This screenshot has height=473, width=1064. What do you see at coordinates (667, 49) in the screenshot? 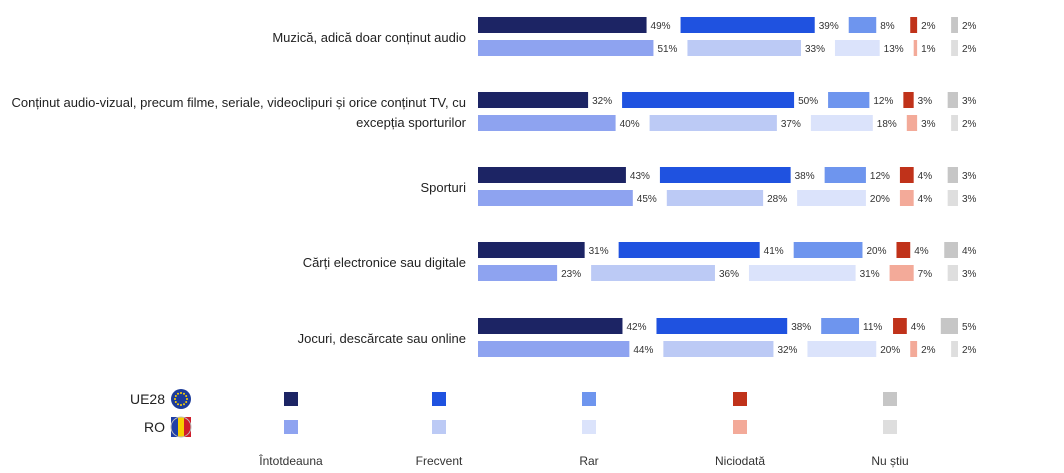
I see `data-label: 51%` at bounding box center [667, 49].